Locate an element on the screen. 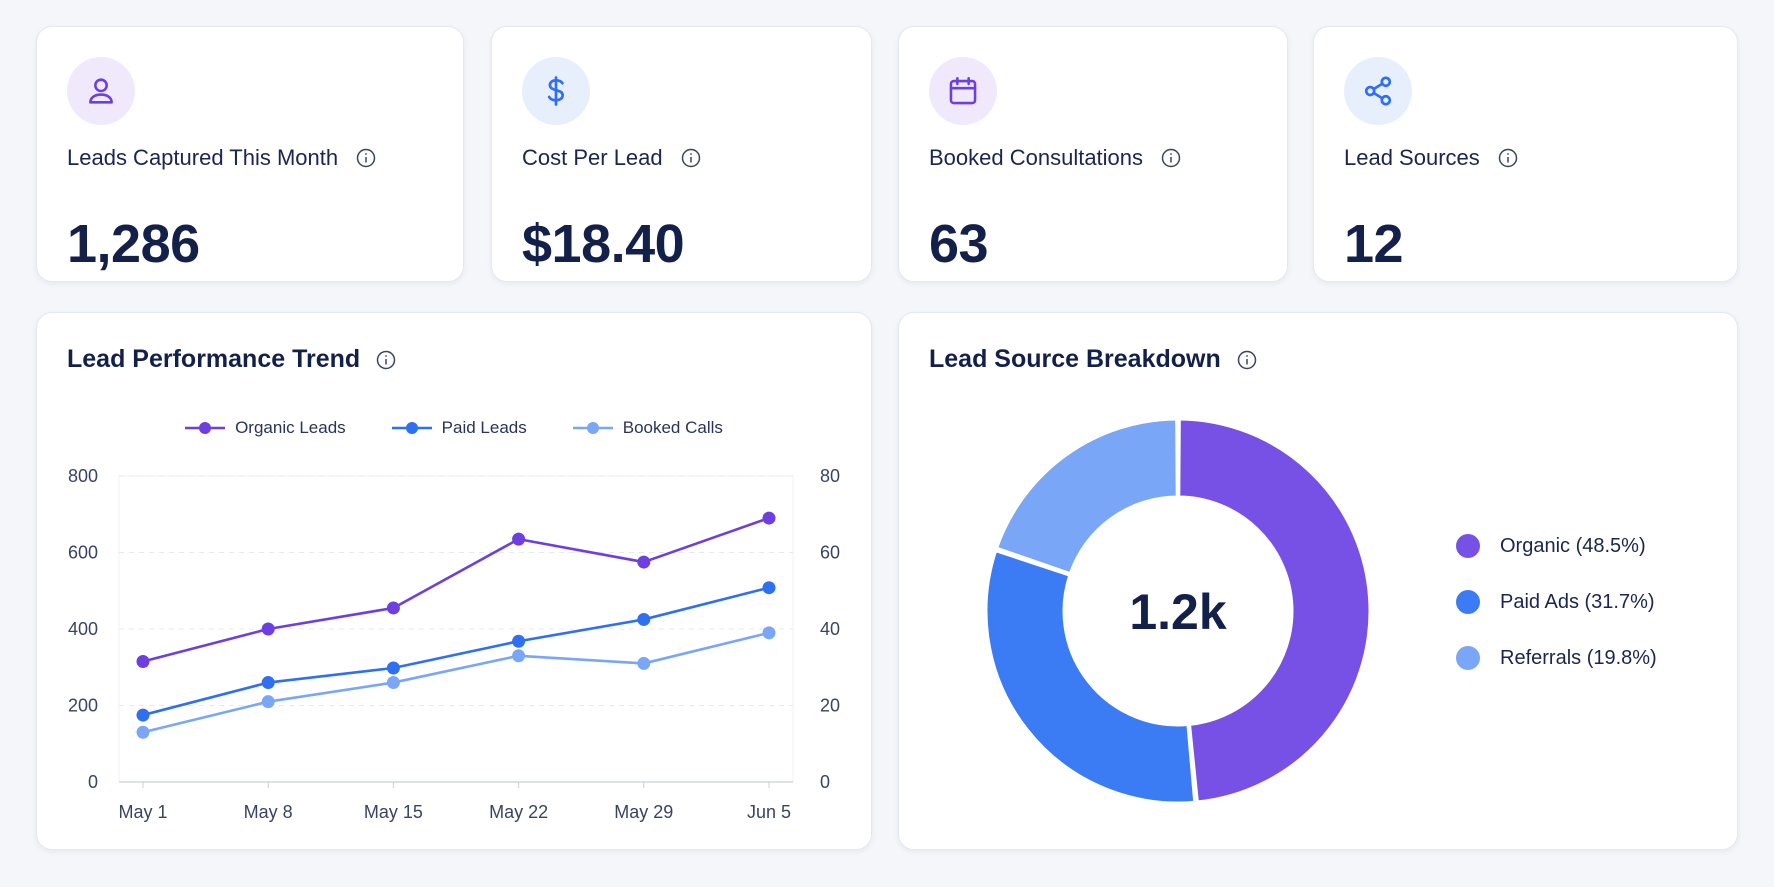  legend-label: Paid Ads (31.7%) is located at coordinates (1577, 601).